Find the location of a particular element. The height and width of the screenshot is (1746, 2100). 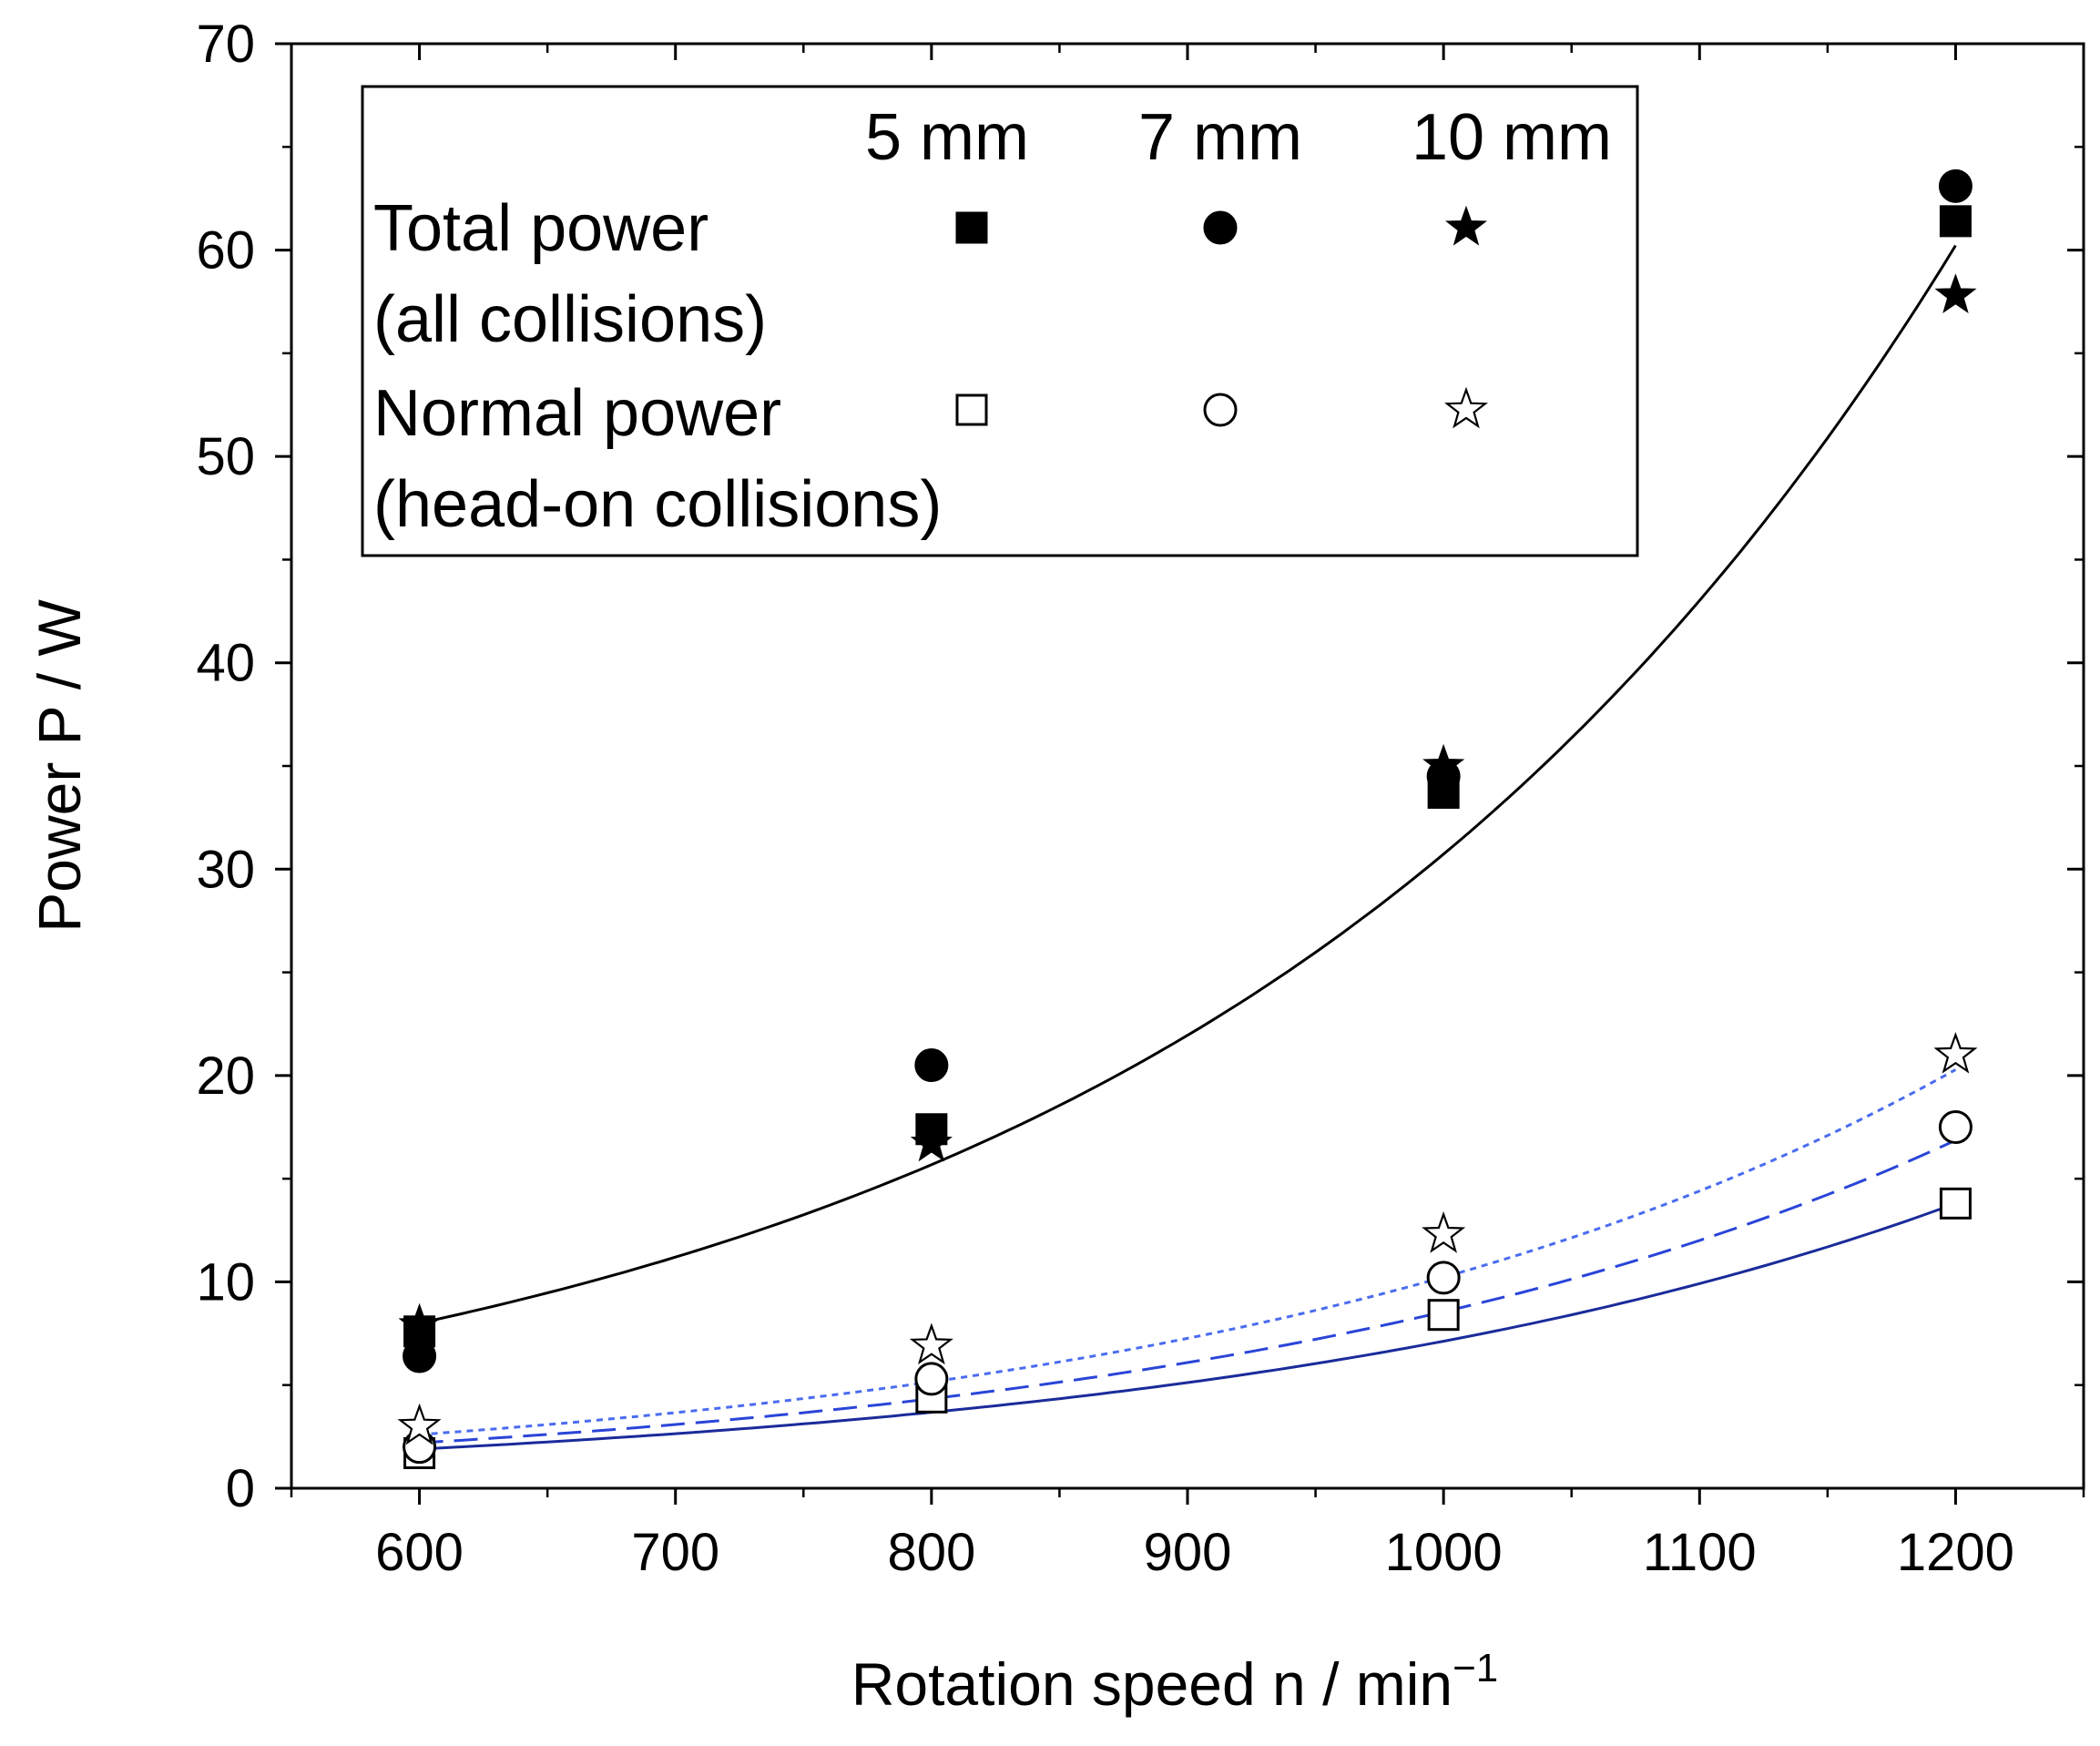

y-axis-title: Power P / W is located at coordinates (59, 766).